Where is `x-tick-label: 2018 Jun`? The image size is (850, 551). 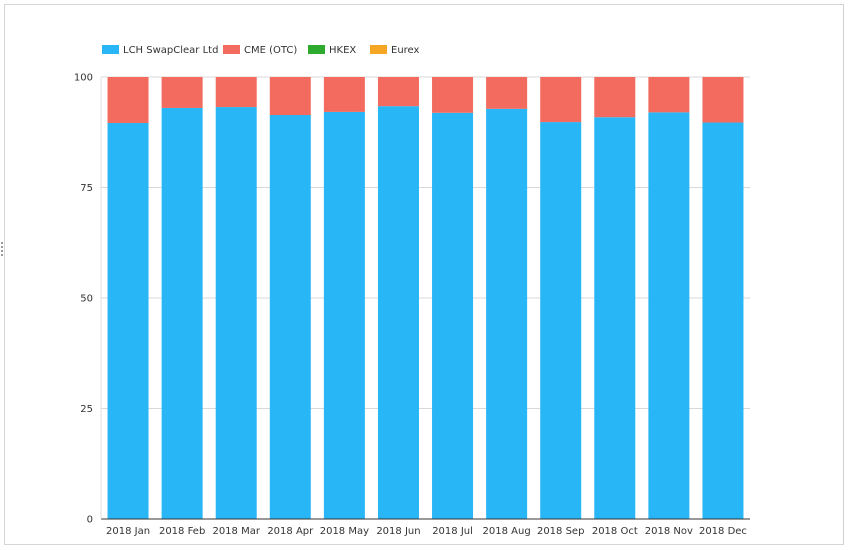
x-tick-label: 2018 Jun is located at coordinates (398, 531).